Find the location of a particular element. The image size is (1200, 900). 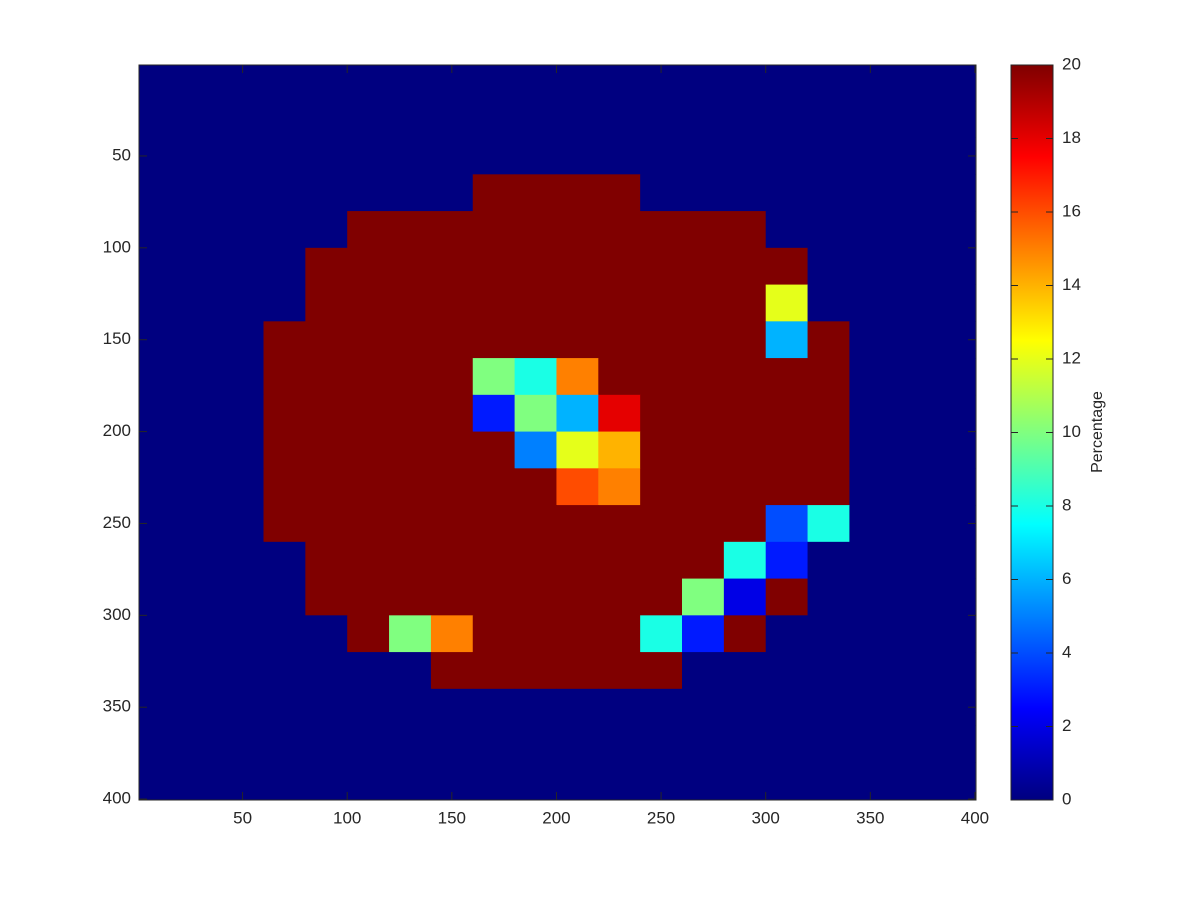

y-tick-label: 200 is located at coordinates (117, 430).